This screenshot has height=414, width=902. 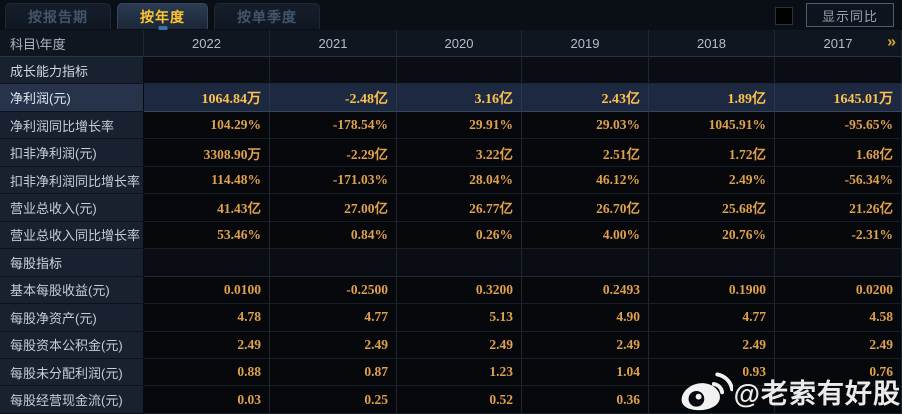 What do you see at coordinates (459, 153) in the screenshot?
I see `value-cell: 3.22亿` at bounding box center [459, 153].